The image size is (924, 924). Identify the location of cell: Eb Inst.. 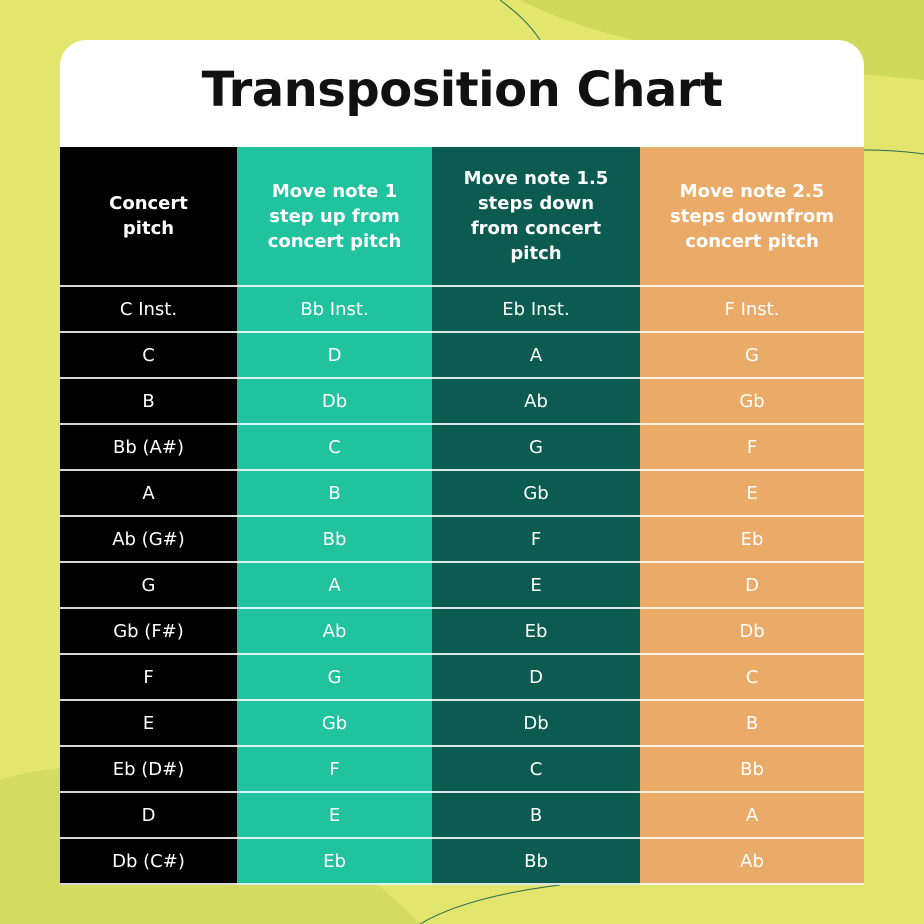
(536, 310).